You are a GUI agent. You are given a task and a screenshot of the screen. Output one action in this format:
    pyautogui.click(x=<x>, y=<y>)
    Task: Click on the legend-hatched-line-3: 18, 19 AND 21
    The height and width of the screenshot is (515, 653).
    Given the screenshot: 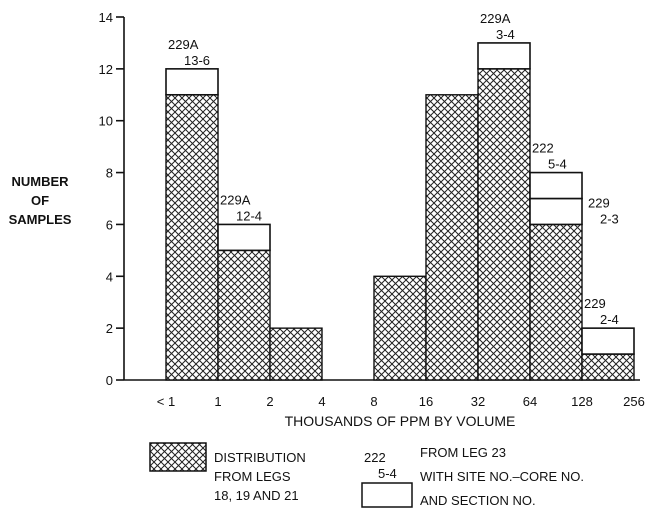 What is the action you would take?
    pyautogui.click(x=256, y=495)
    